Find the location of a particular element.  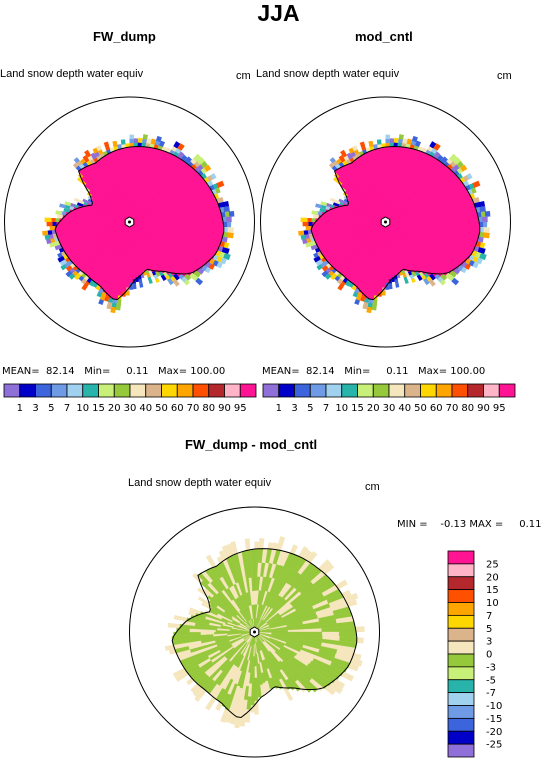

colorbar-tick-label: 80 is located at coordinates (467, 408).